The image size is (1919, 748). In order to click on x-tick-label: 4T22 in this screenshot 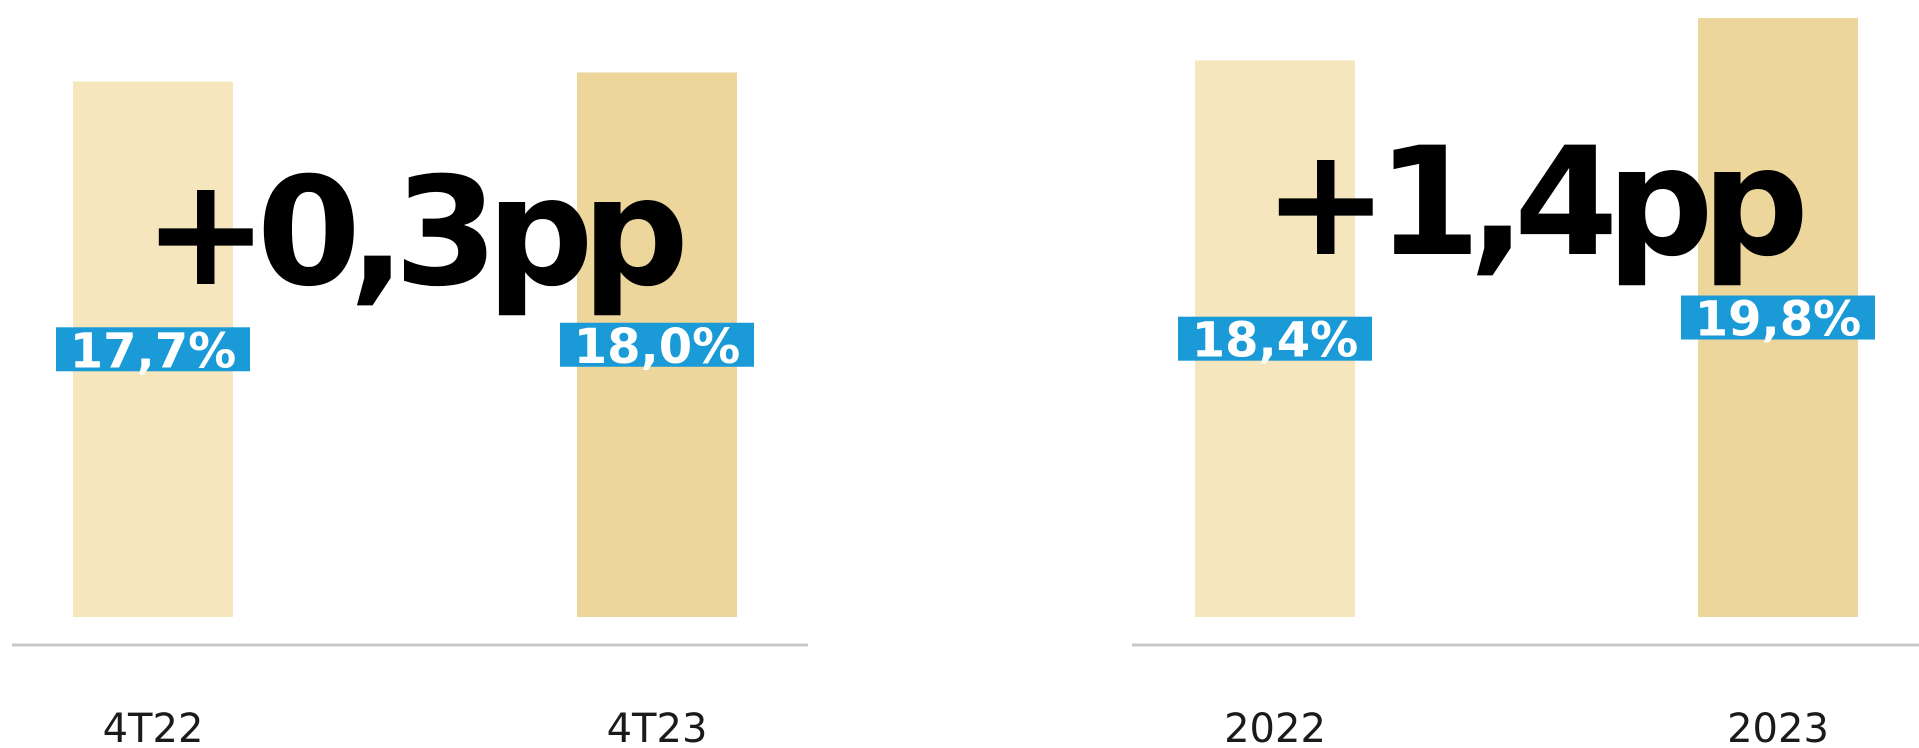, I will do `click(153, 727)`.